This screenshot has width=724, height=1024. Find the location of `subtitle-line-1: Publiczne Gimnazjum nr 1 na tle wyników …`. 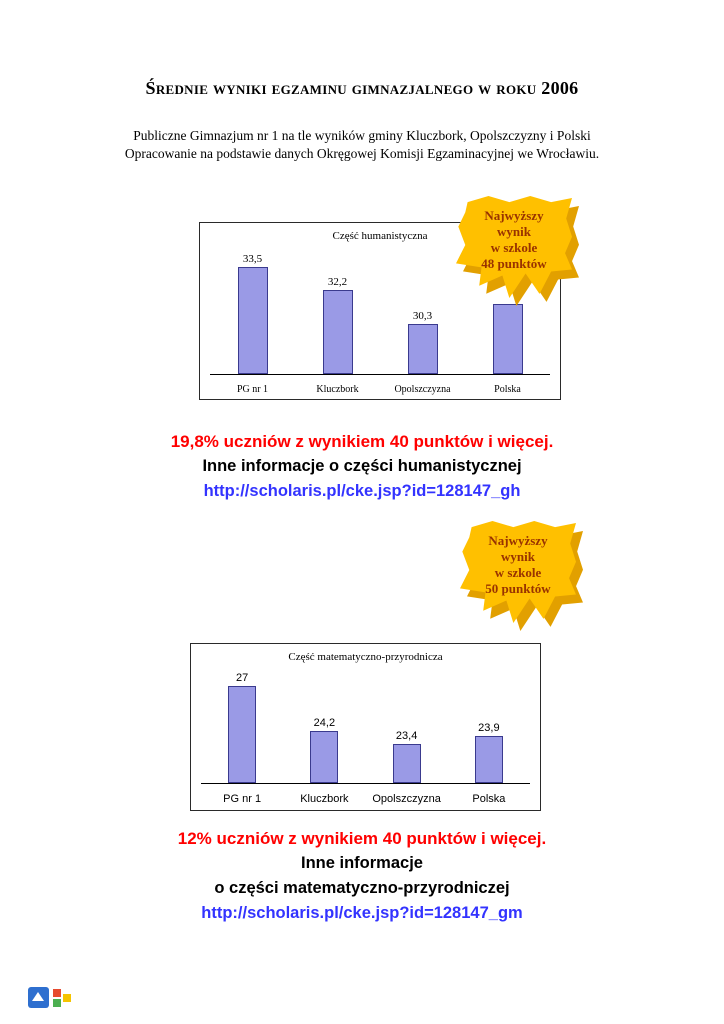

subtitle-line-1: Publiczne Gimnazjum nr 1 na tle wyników … is located at coordinates (362, 135).